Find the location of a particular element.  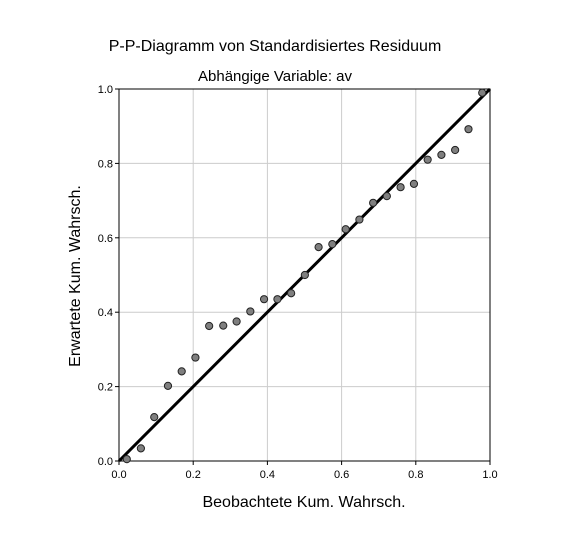

x-tick-label: 0.4 is located at coordinates (267, 475).